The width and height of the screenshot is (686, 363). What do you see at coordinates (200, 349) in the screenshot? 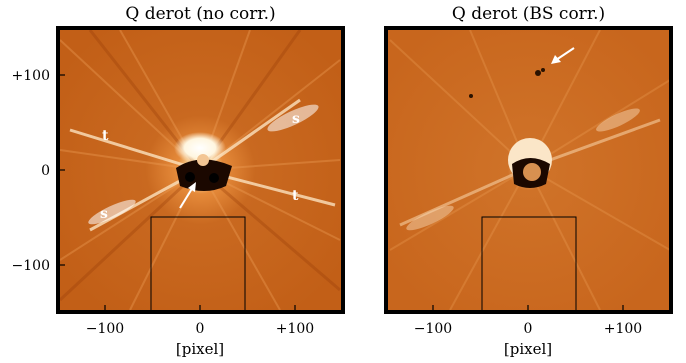
I see `left-xlabel: [pixel]` at bounding box center [200, 349].